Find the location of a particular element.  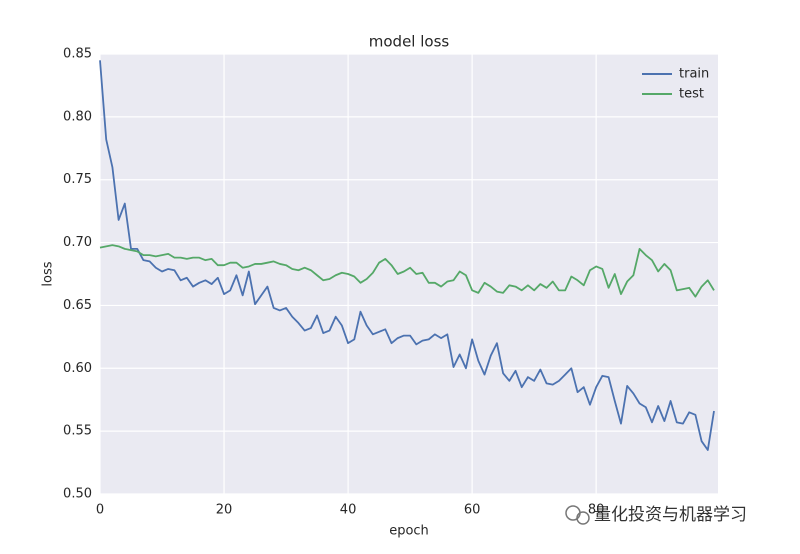

x-tick-label: 80 is located at coordinates (596, 510).